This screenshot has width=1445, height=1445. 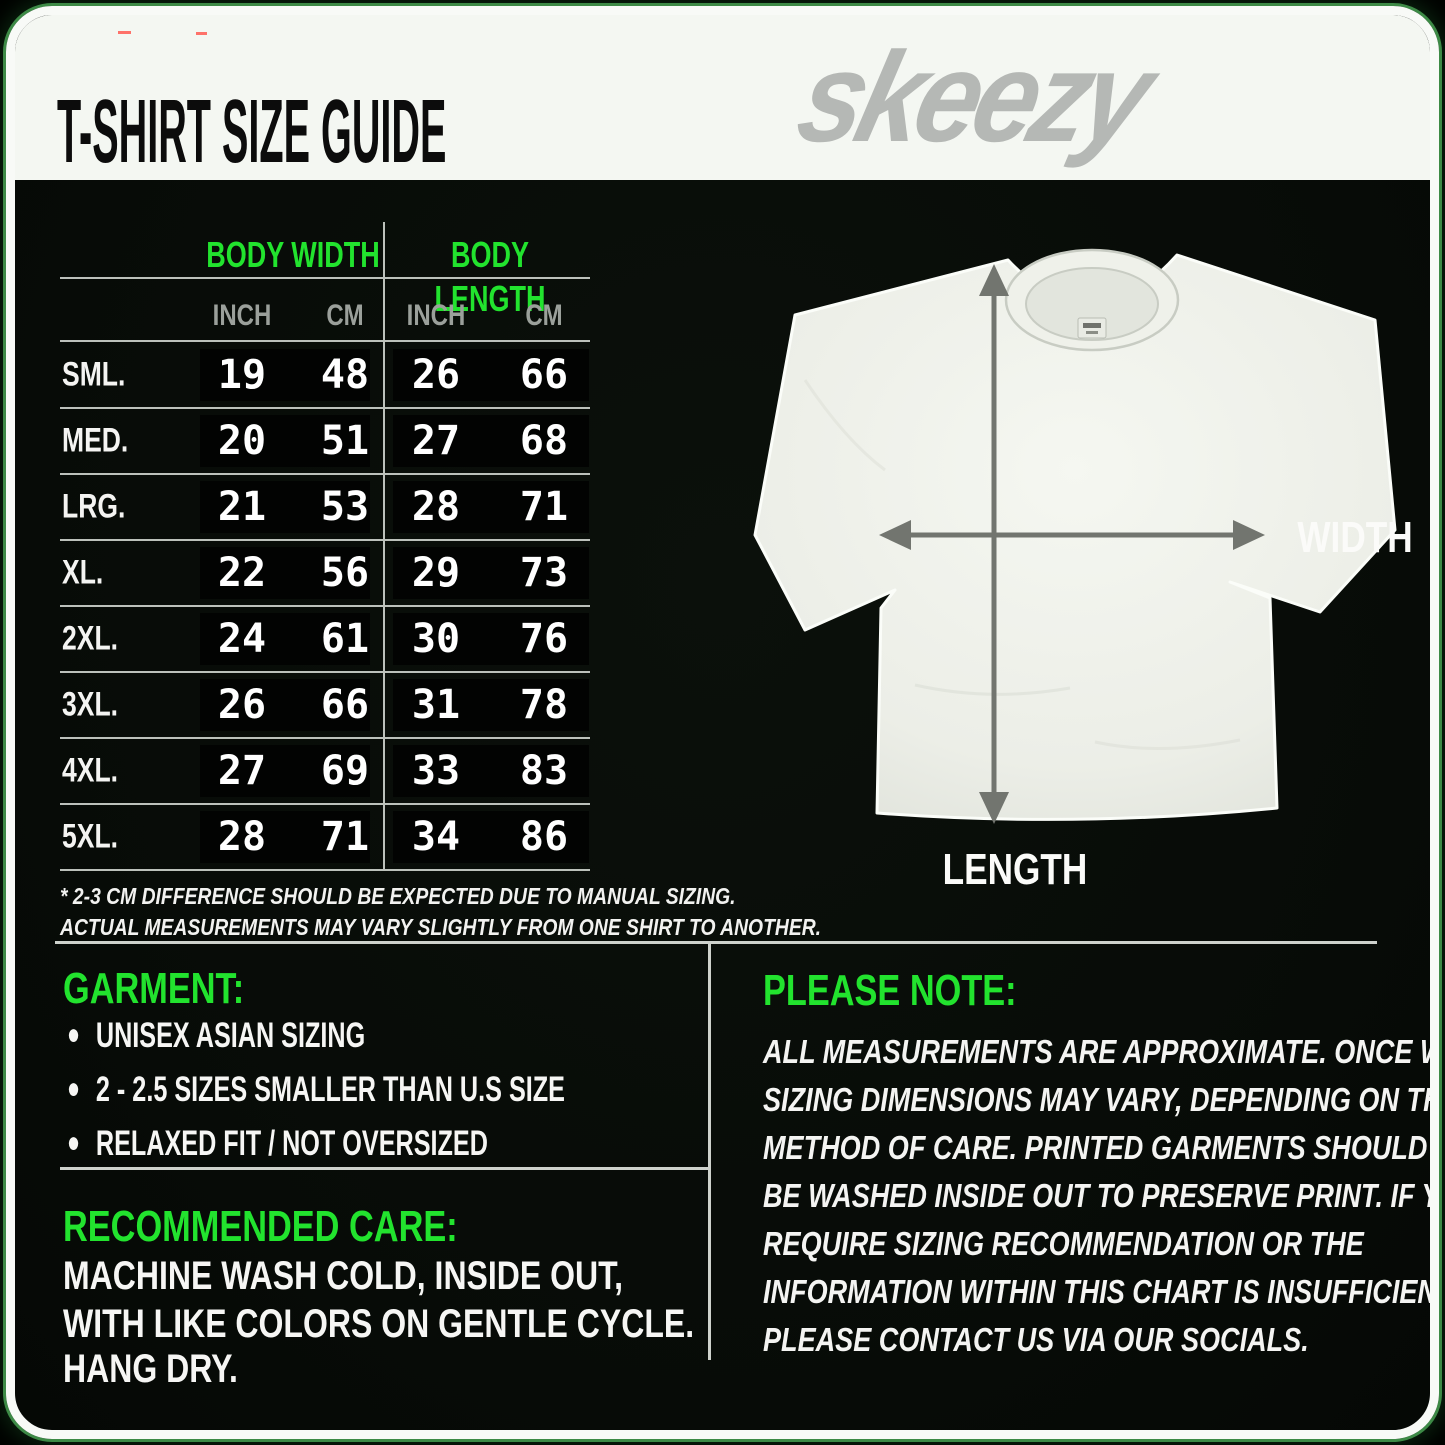 I want to click on length-cm-value: 73, so click(x=544, y=573).